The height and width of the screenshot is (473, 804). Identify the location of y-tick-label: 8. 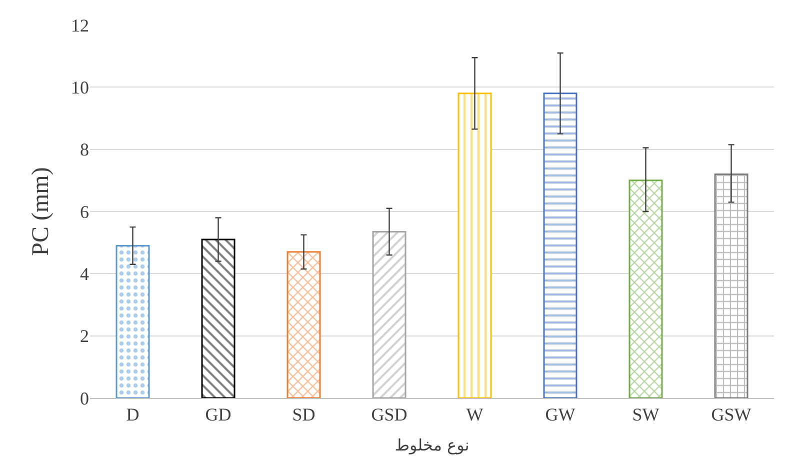
(84, 150).